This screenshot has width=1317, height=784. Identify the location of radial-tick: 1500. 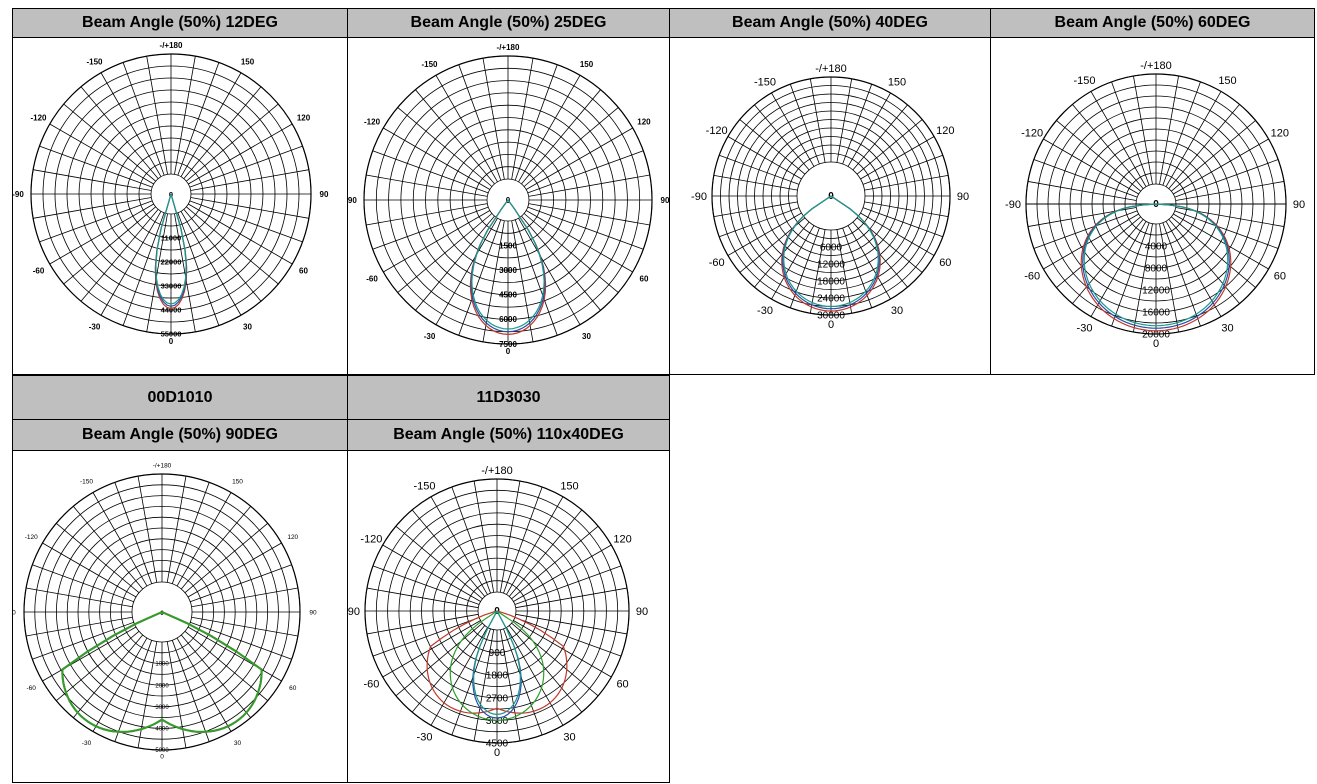
(508, 245).